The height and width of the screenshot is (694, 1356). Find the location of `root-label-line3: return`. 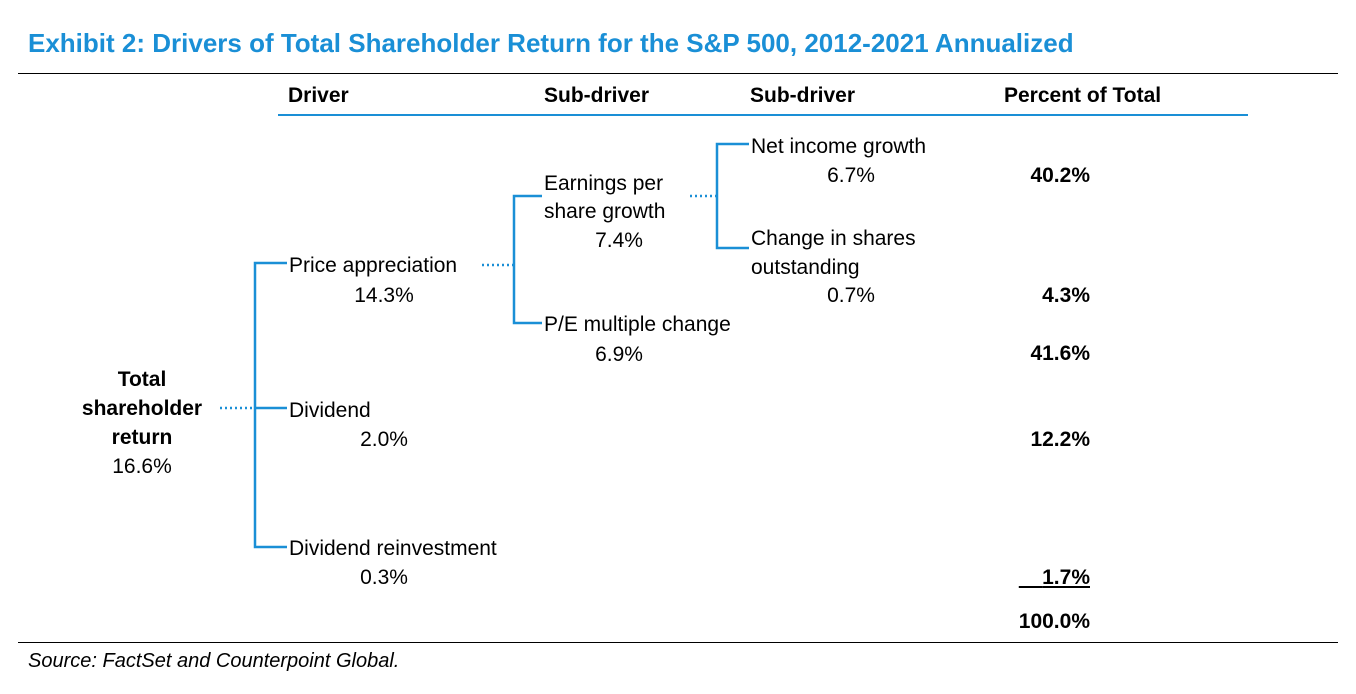

root-label-line3: return is located at coordinates (142, 437).